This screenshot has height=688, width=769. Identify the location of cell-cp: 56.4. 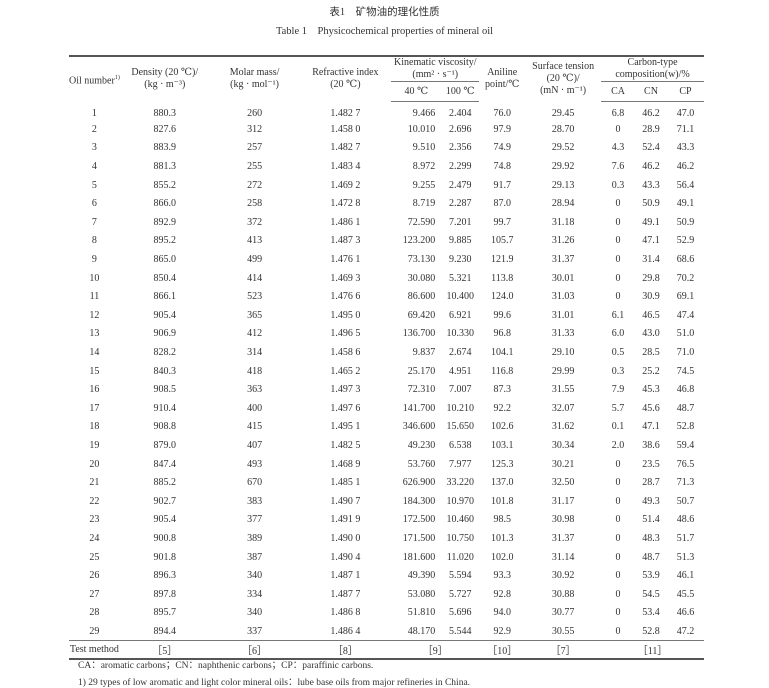
(685, 185).